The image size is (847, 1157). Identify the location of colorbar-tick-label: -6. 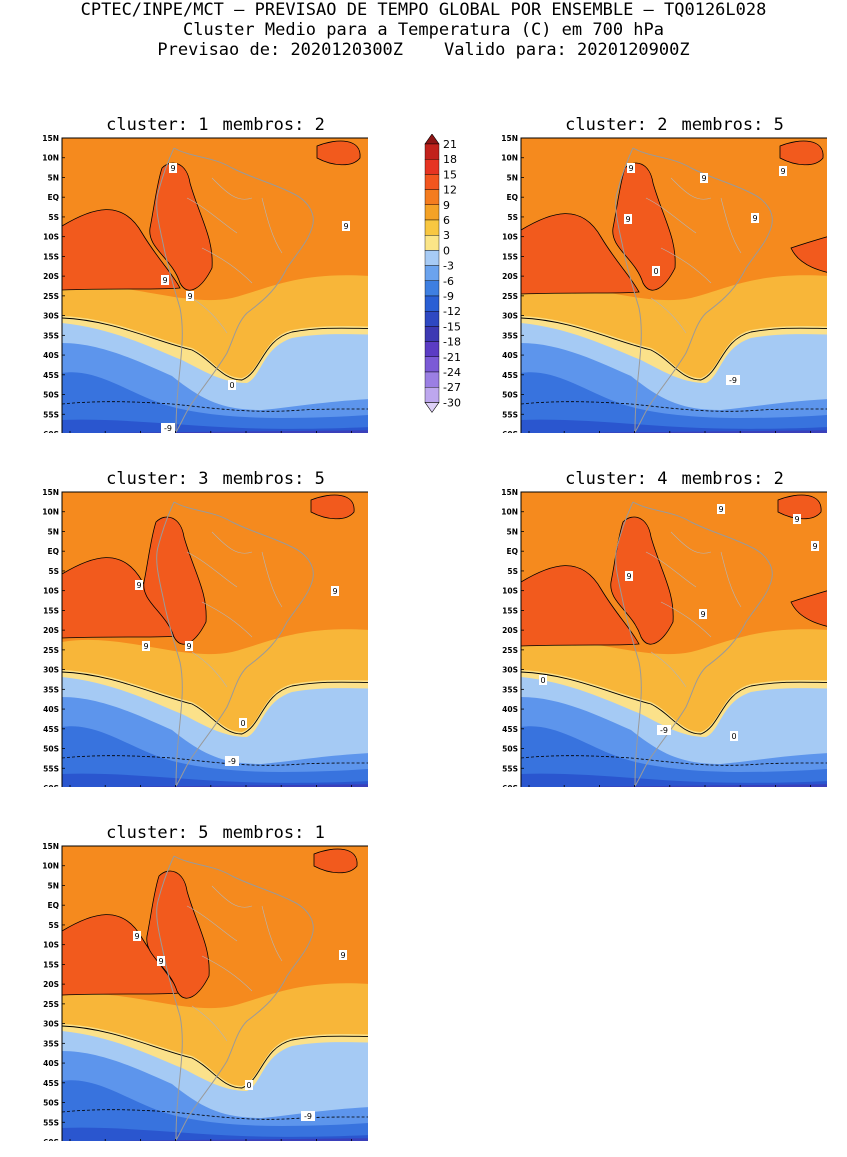
(448, 281).